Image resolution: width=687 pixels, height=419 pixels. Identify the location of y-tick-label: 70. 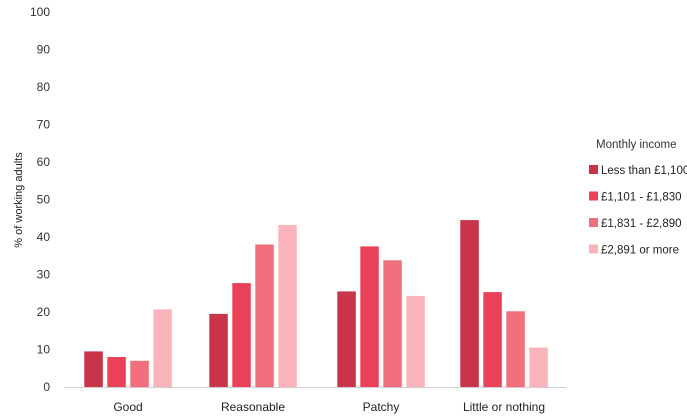
(44, 125).